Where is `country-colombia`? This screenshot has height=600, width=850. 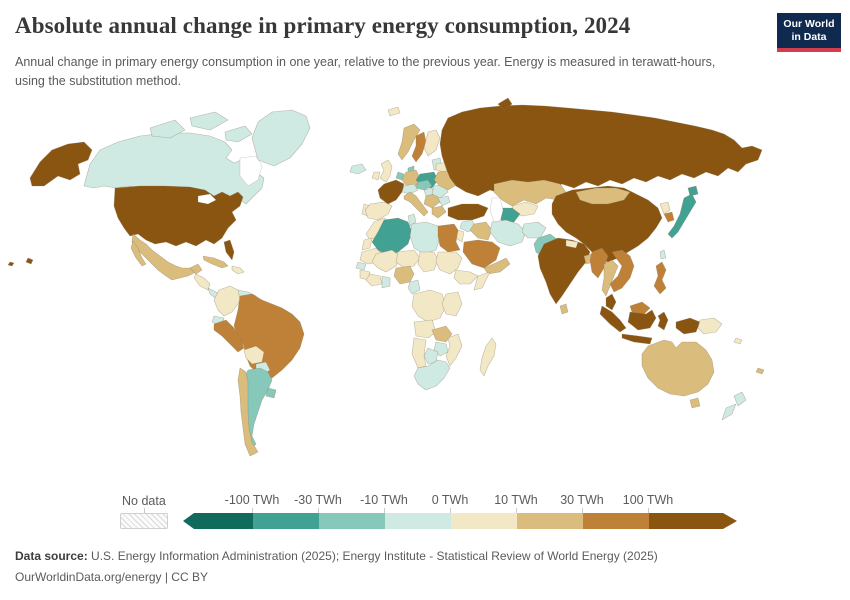 country-colombia is located at coordinates (228, 301).